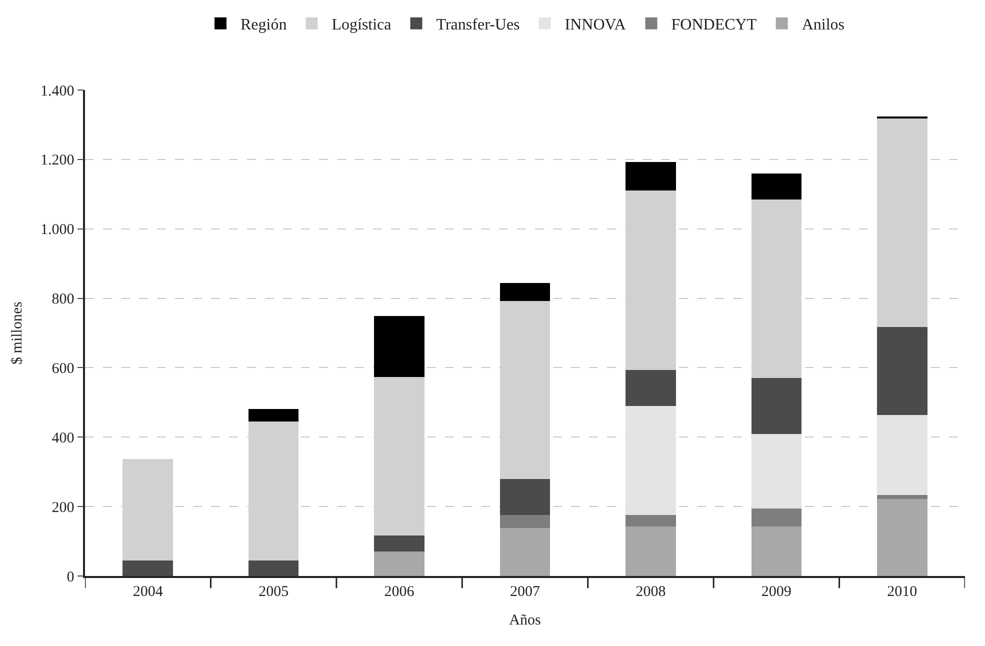  What do you see at coordinates (823, 25) in the screenshot?
I see `legend-label: Anilos` at bounding box center [823, 25].